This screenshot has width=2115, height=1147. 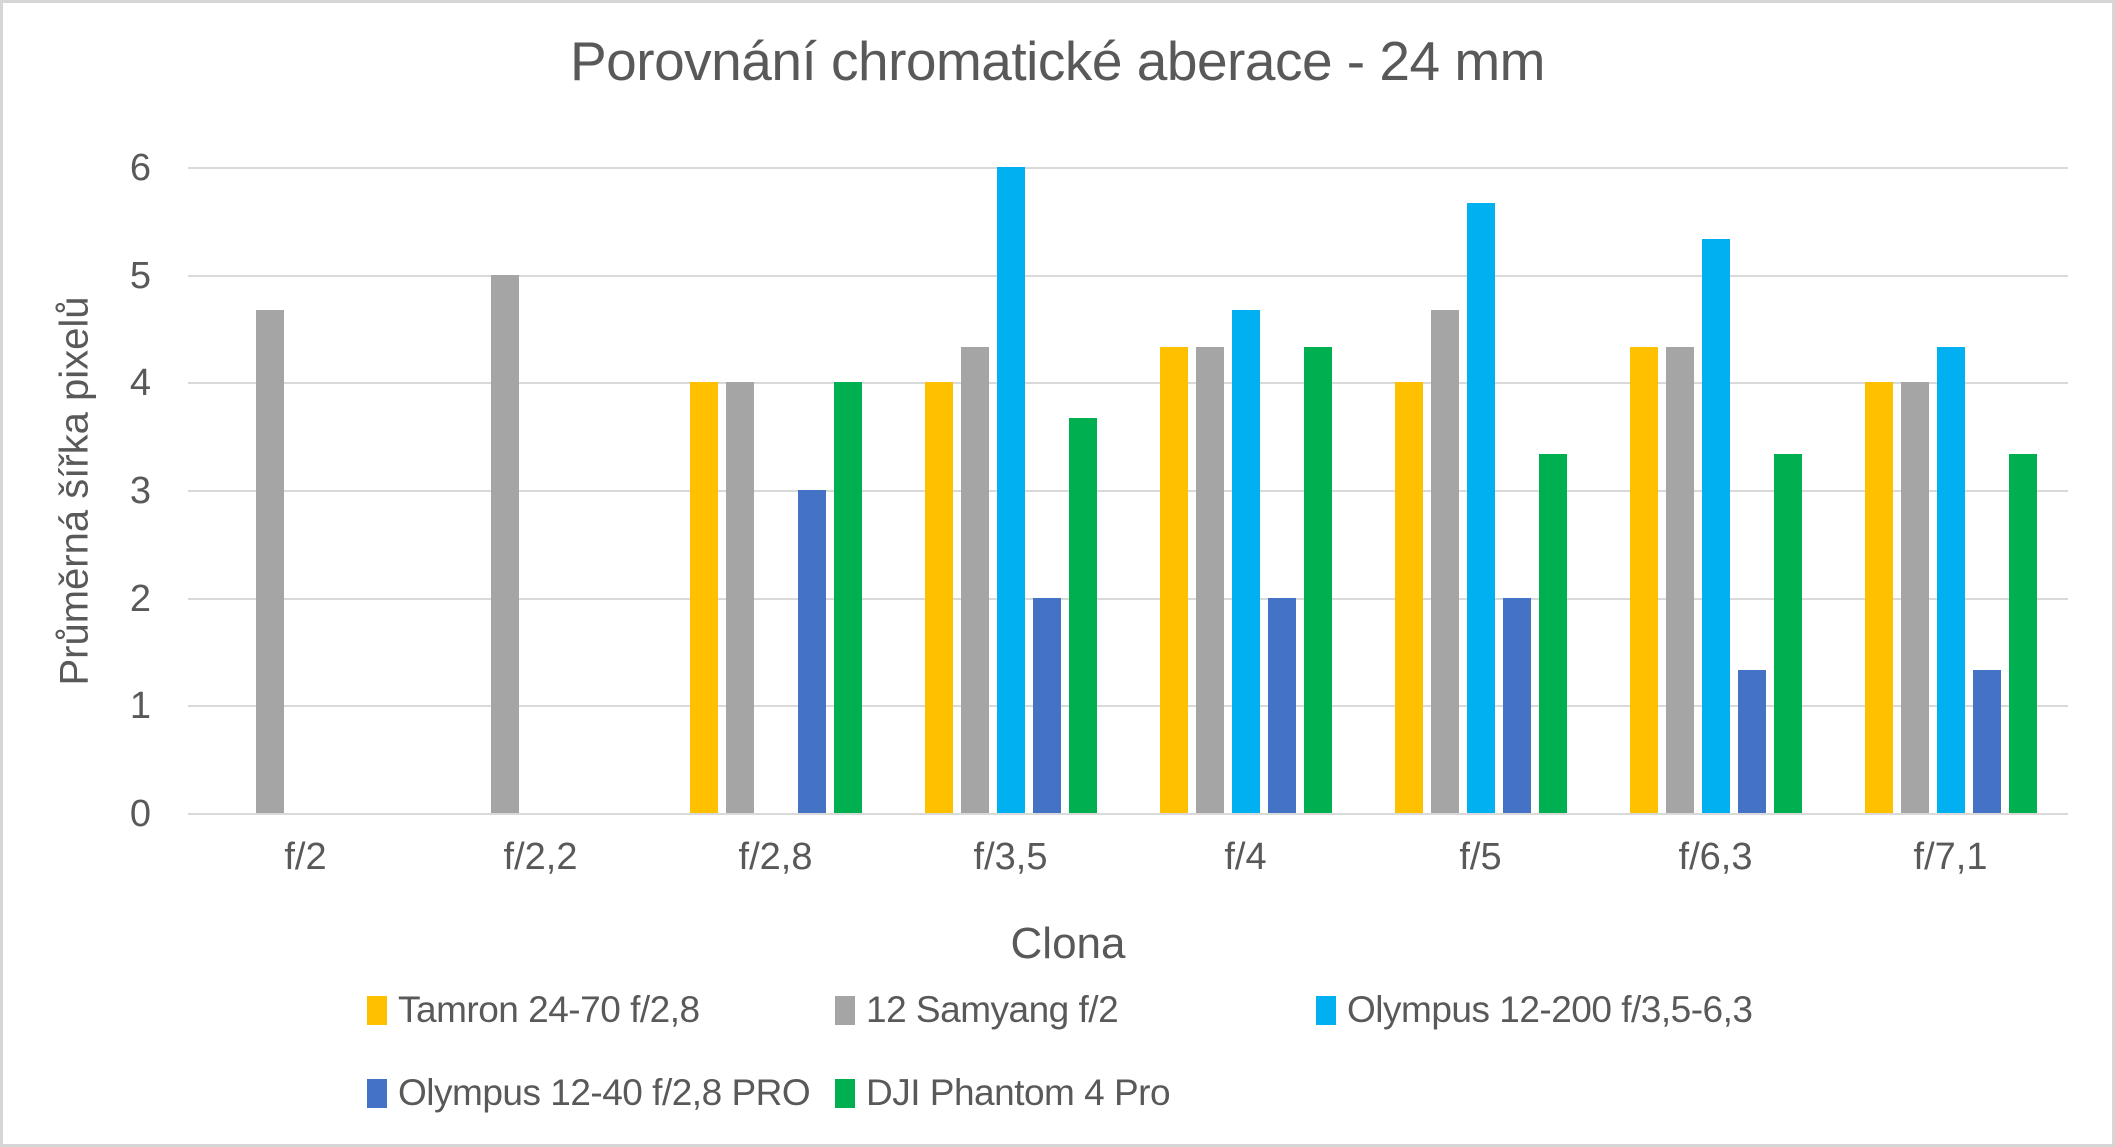 I want to click on x-category-label: f/7,1, so click(x=1950, y=857).